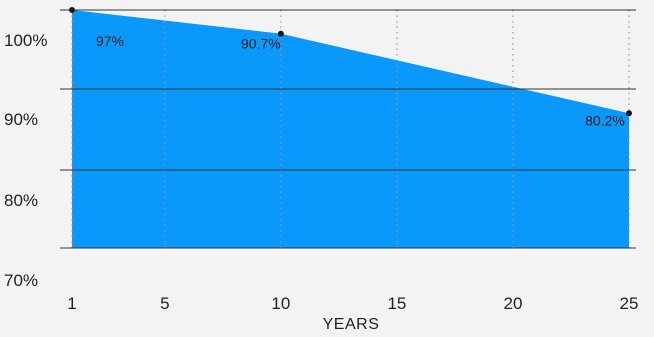  I want to click on x-tick-label-25: 25, so click(629, 303).